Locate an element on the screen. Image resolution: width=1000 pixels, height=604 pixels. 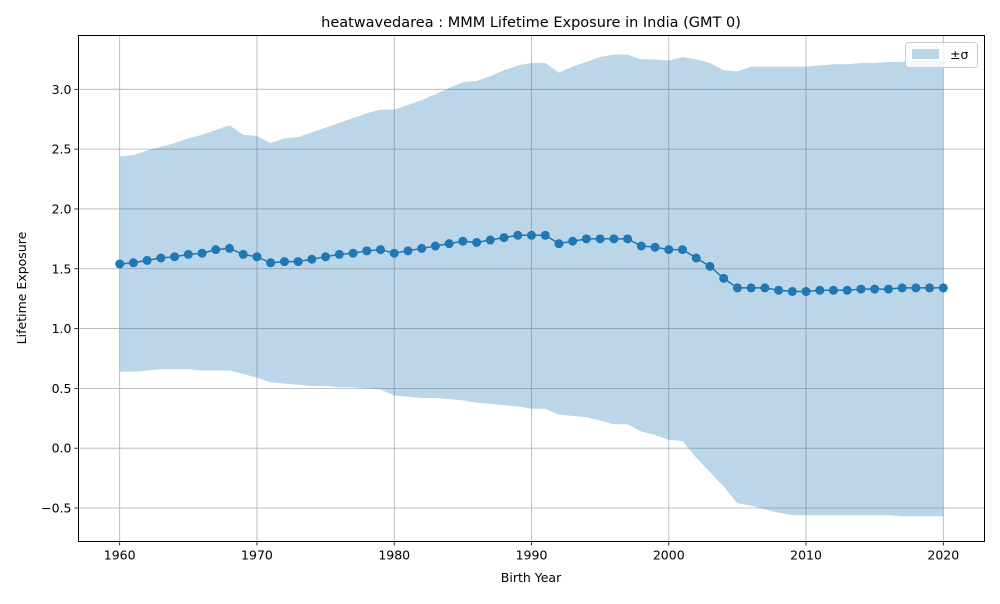
x-tick-label: 1990 is located at coordinates (532, 555).